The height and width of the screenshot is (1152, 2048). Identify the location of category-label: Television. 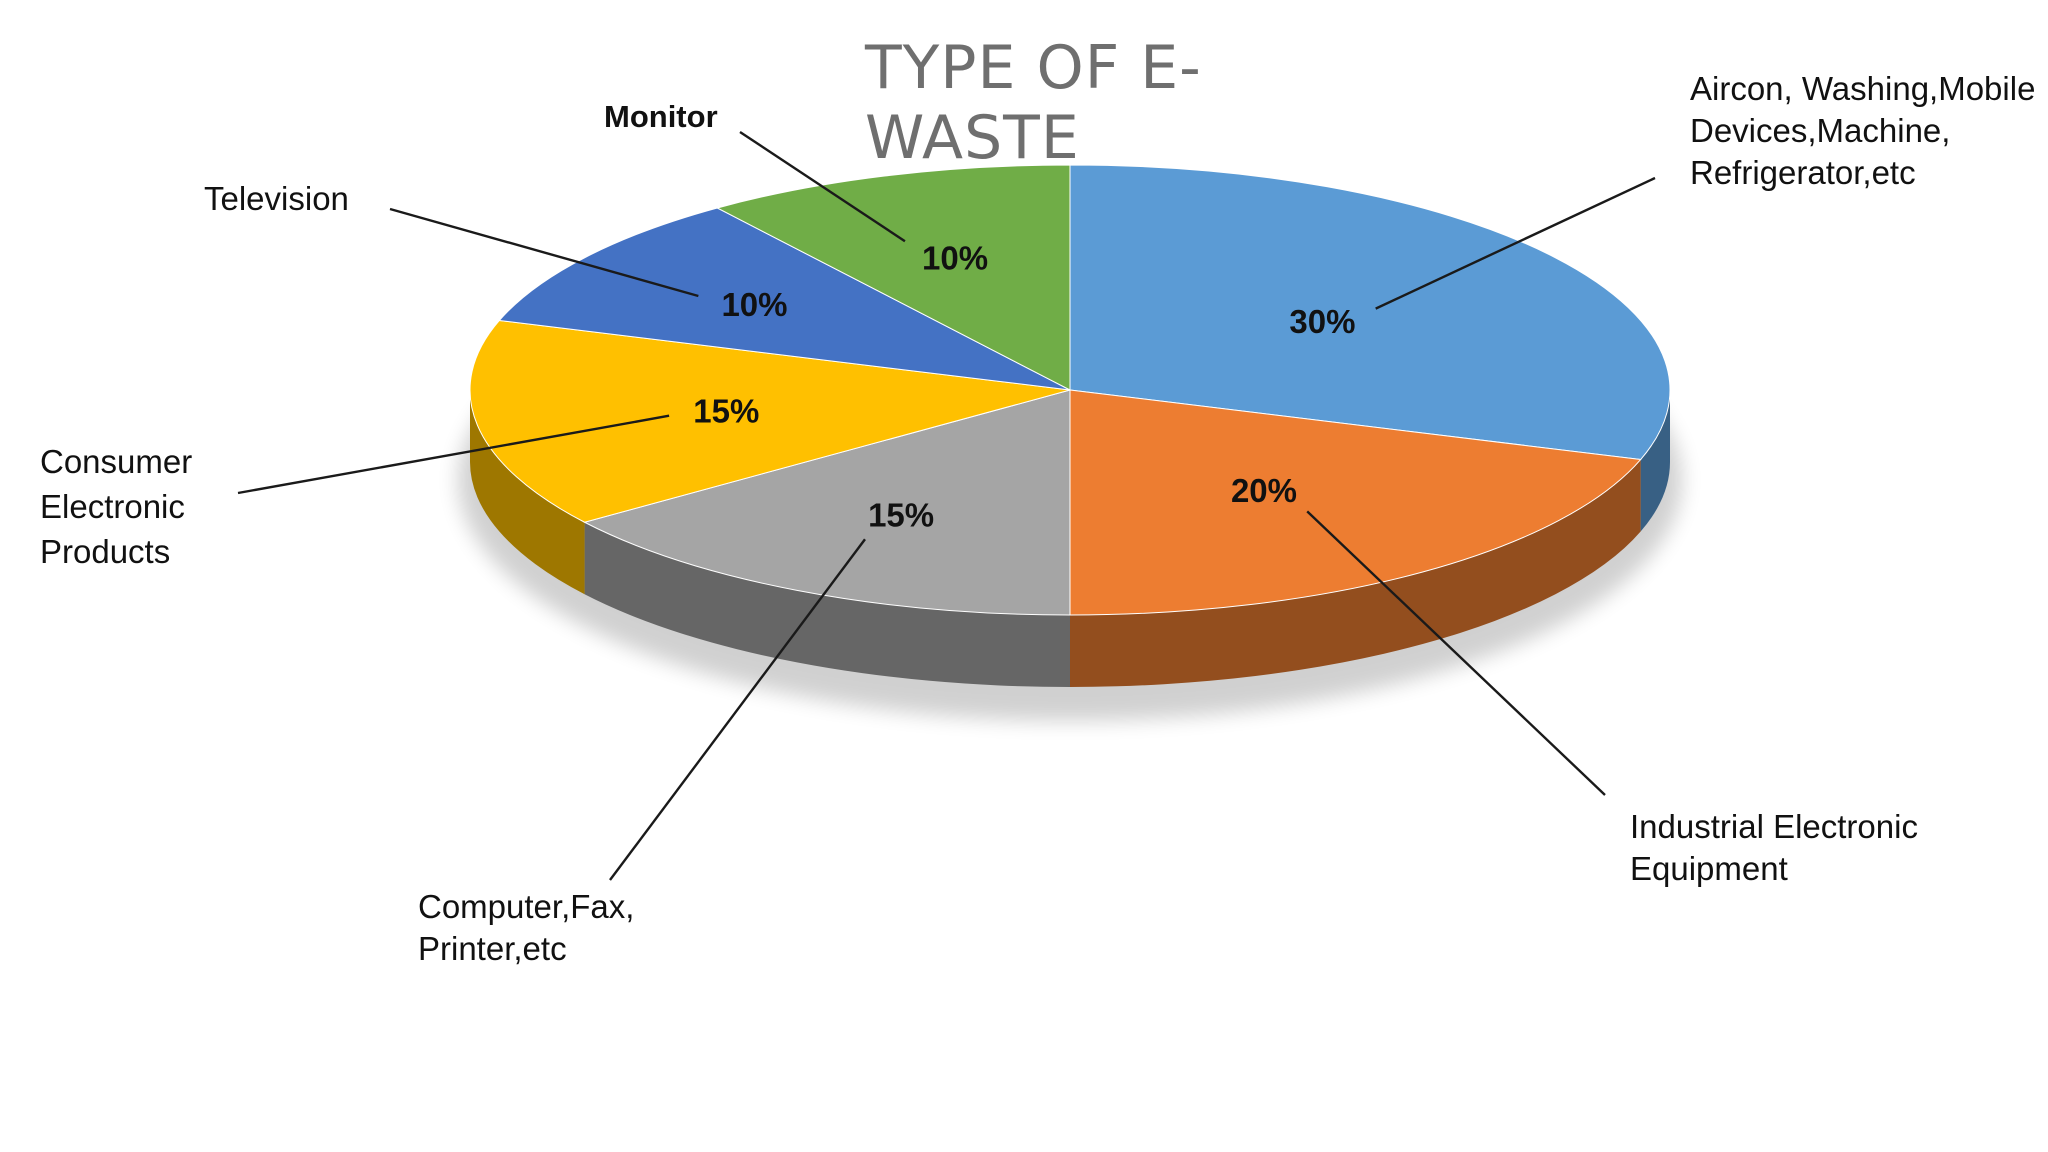
(276, 198).